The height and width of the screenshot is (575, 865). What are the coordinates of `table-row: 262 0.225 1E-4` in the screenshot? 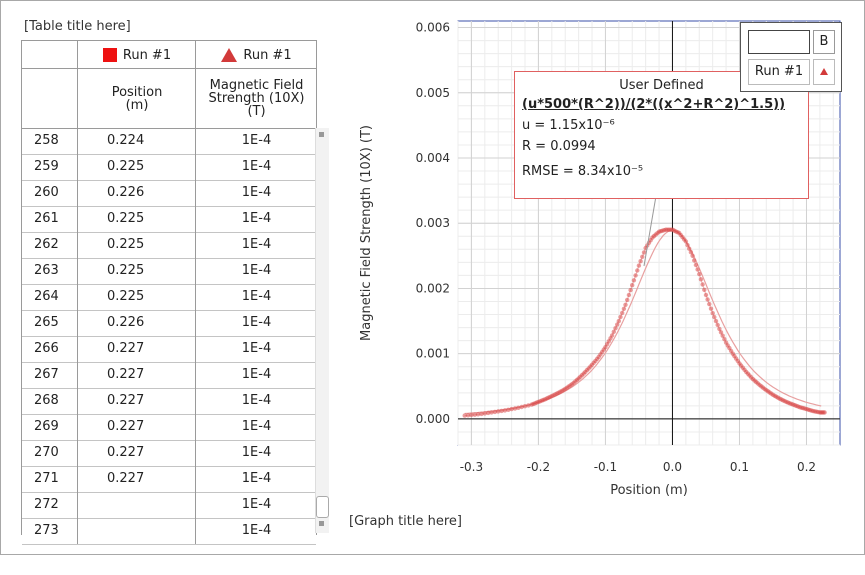 It's located at (169, 245).